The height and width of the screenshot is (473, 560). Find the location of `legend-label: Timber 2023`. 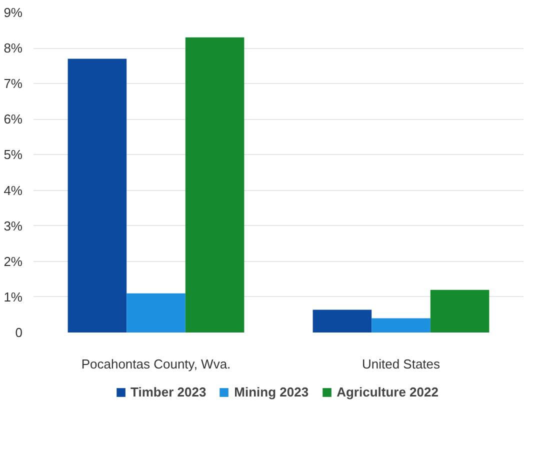

legend-label: Timber 2023 is located at coordinates (168, 392).